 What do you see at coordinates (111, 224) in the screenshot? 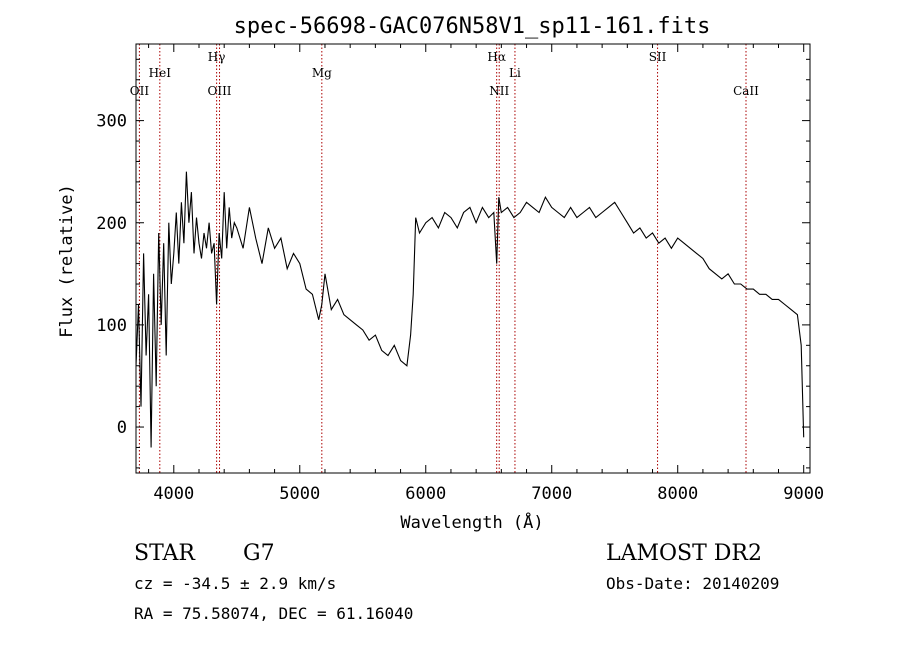
I see `y-tick-label: 200` at bounding box center [111, 224].